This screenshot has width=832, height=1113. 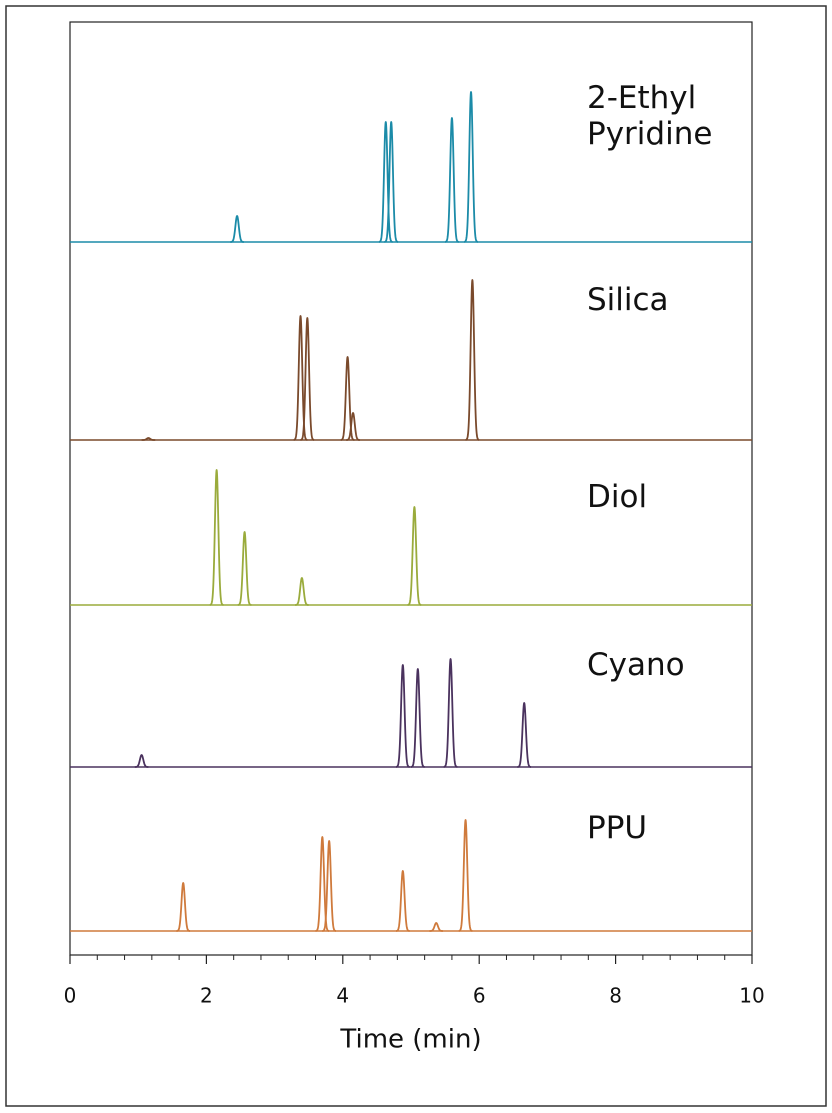 I want to click on x-tick-label: 2, so click(x=206, y=996).